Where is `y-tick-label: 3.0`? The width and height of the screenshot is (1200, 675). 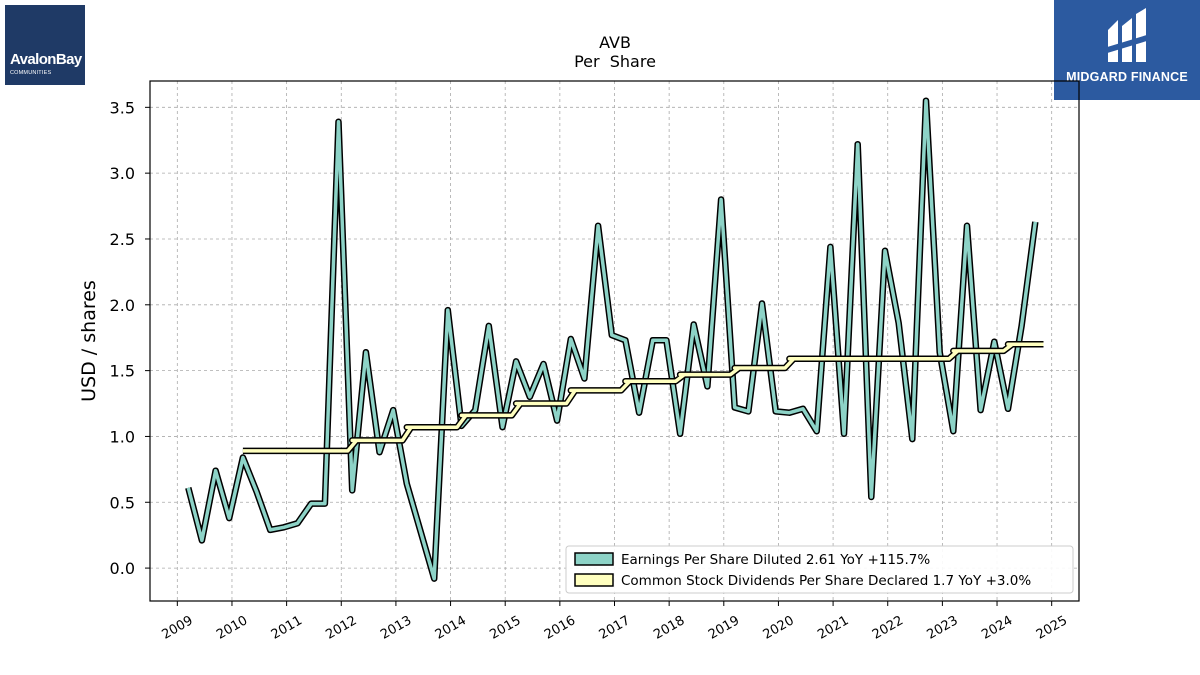
y-tick-label: 3.0 is located at coordinates (122, 173).